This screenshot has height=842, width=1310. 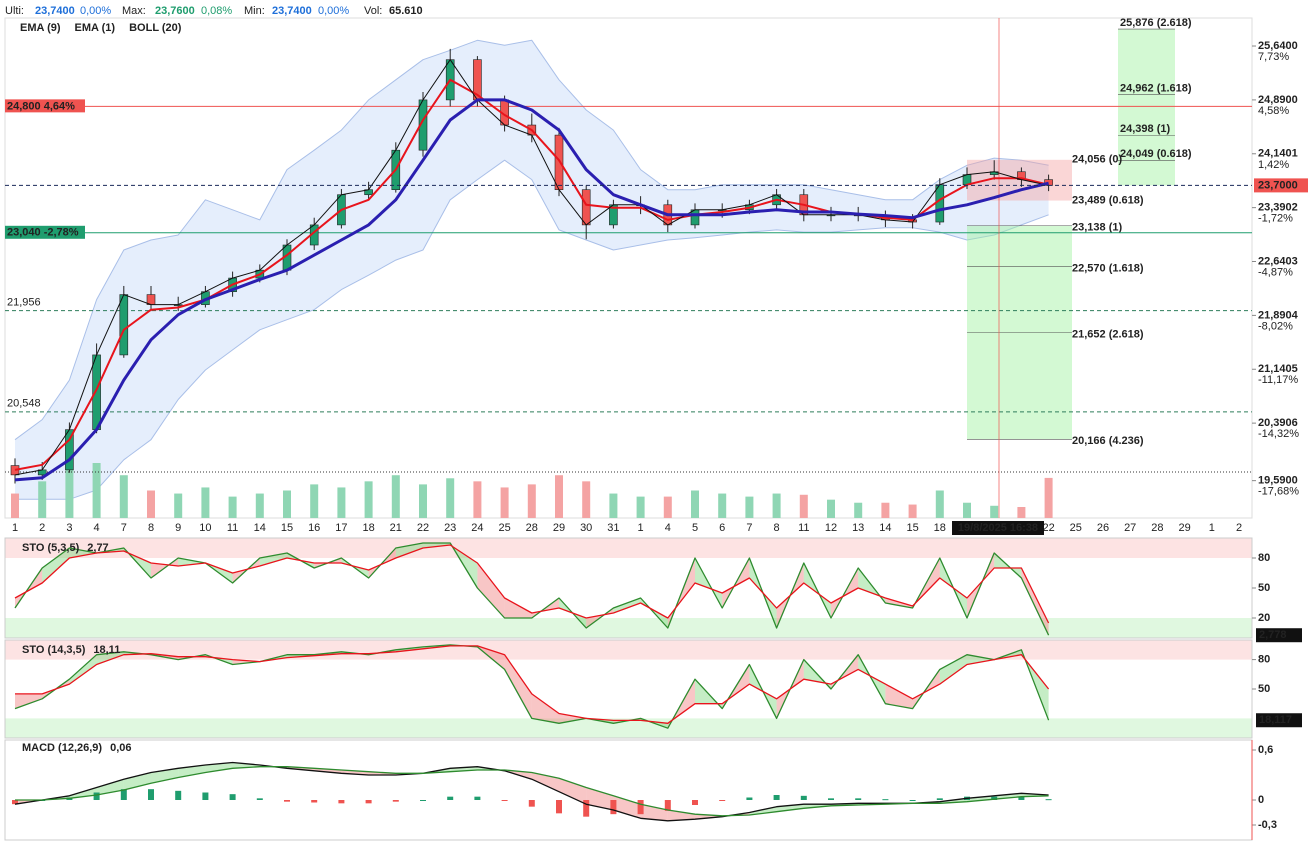 I want to click on legend-entry: BOLL (20), so click(x=155, y=28).